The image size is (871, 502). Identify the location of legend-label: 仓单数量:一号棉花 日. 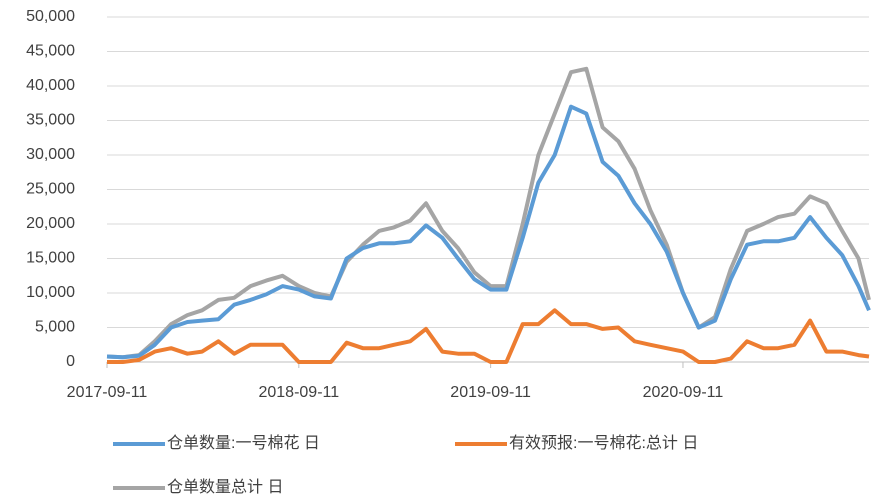
(243, 443).